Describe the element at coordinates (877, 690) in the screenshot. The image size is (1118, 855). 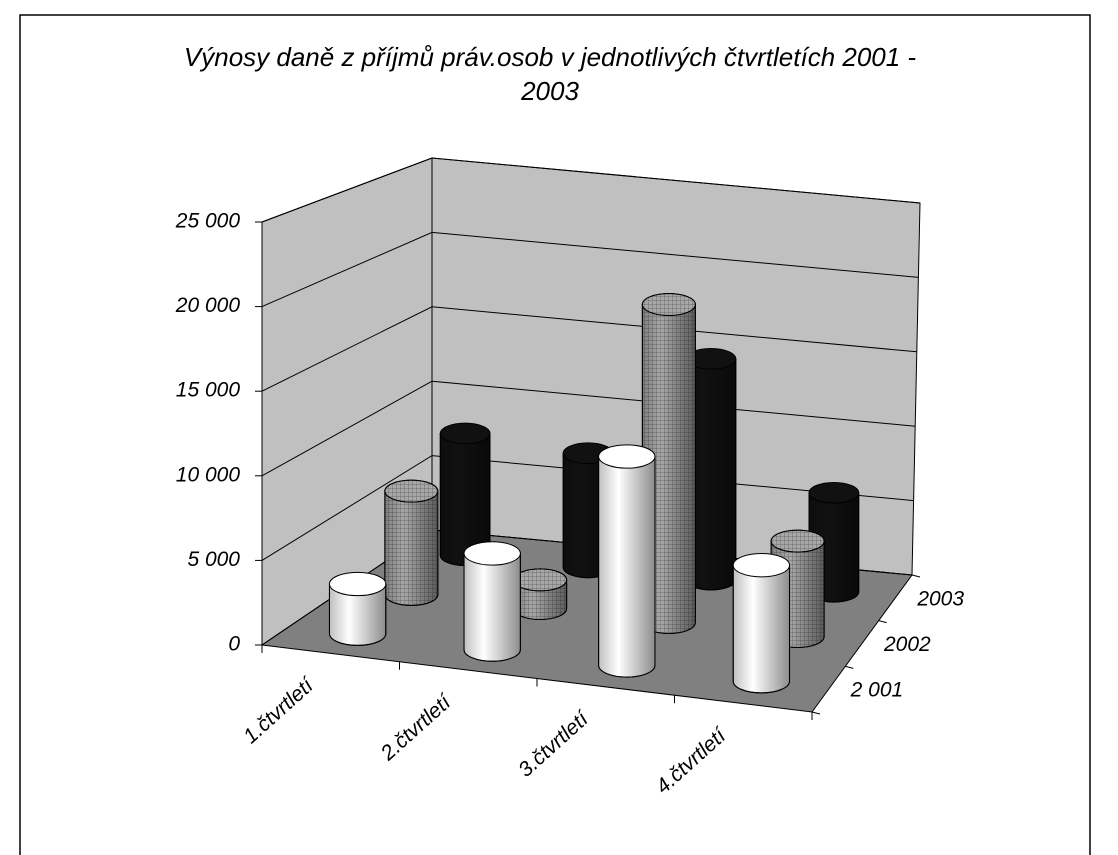
I see `legend-label: 2 001` at that location.